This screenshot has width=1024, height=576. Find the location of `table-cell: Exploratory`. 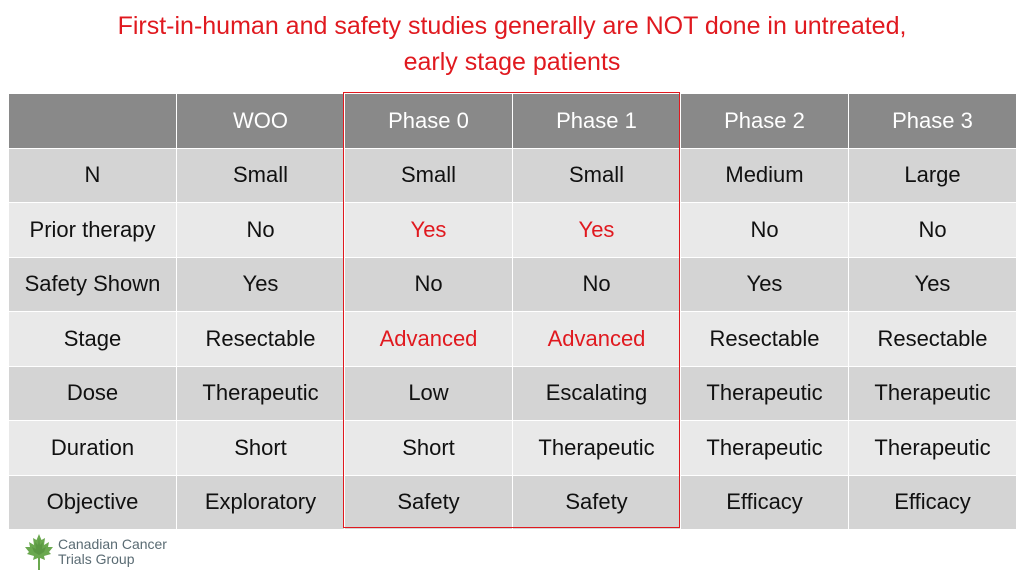

table-cell: Exploratory is located at coordinates (260, 502).